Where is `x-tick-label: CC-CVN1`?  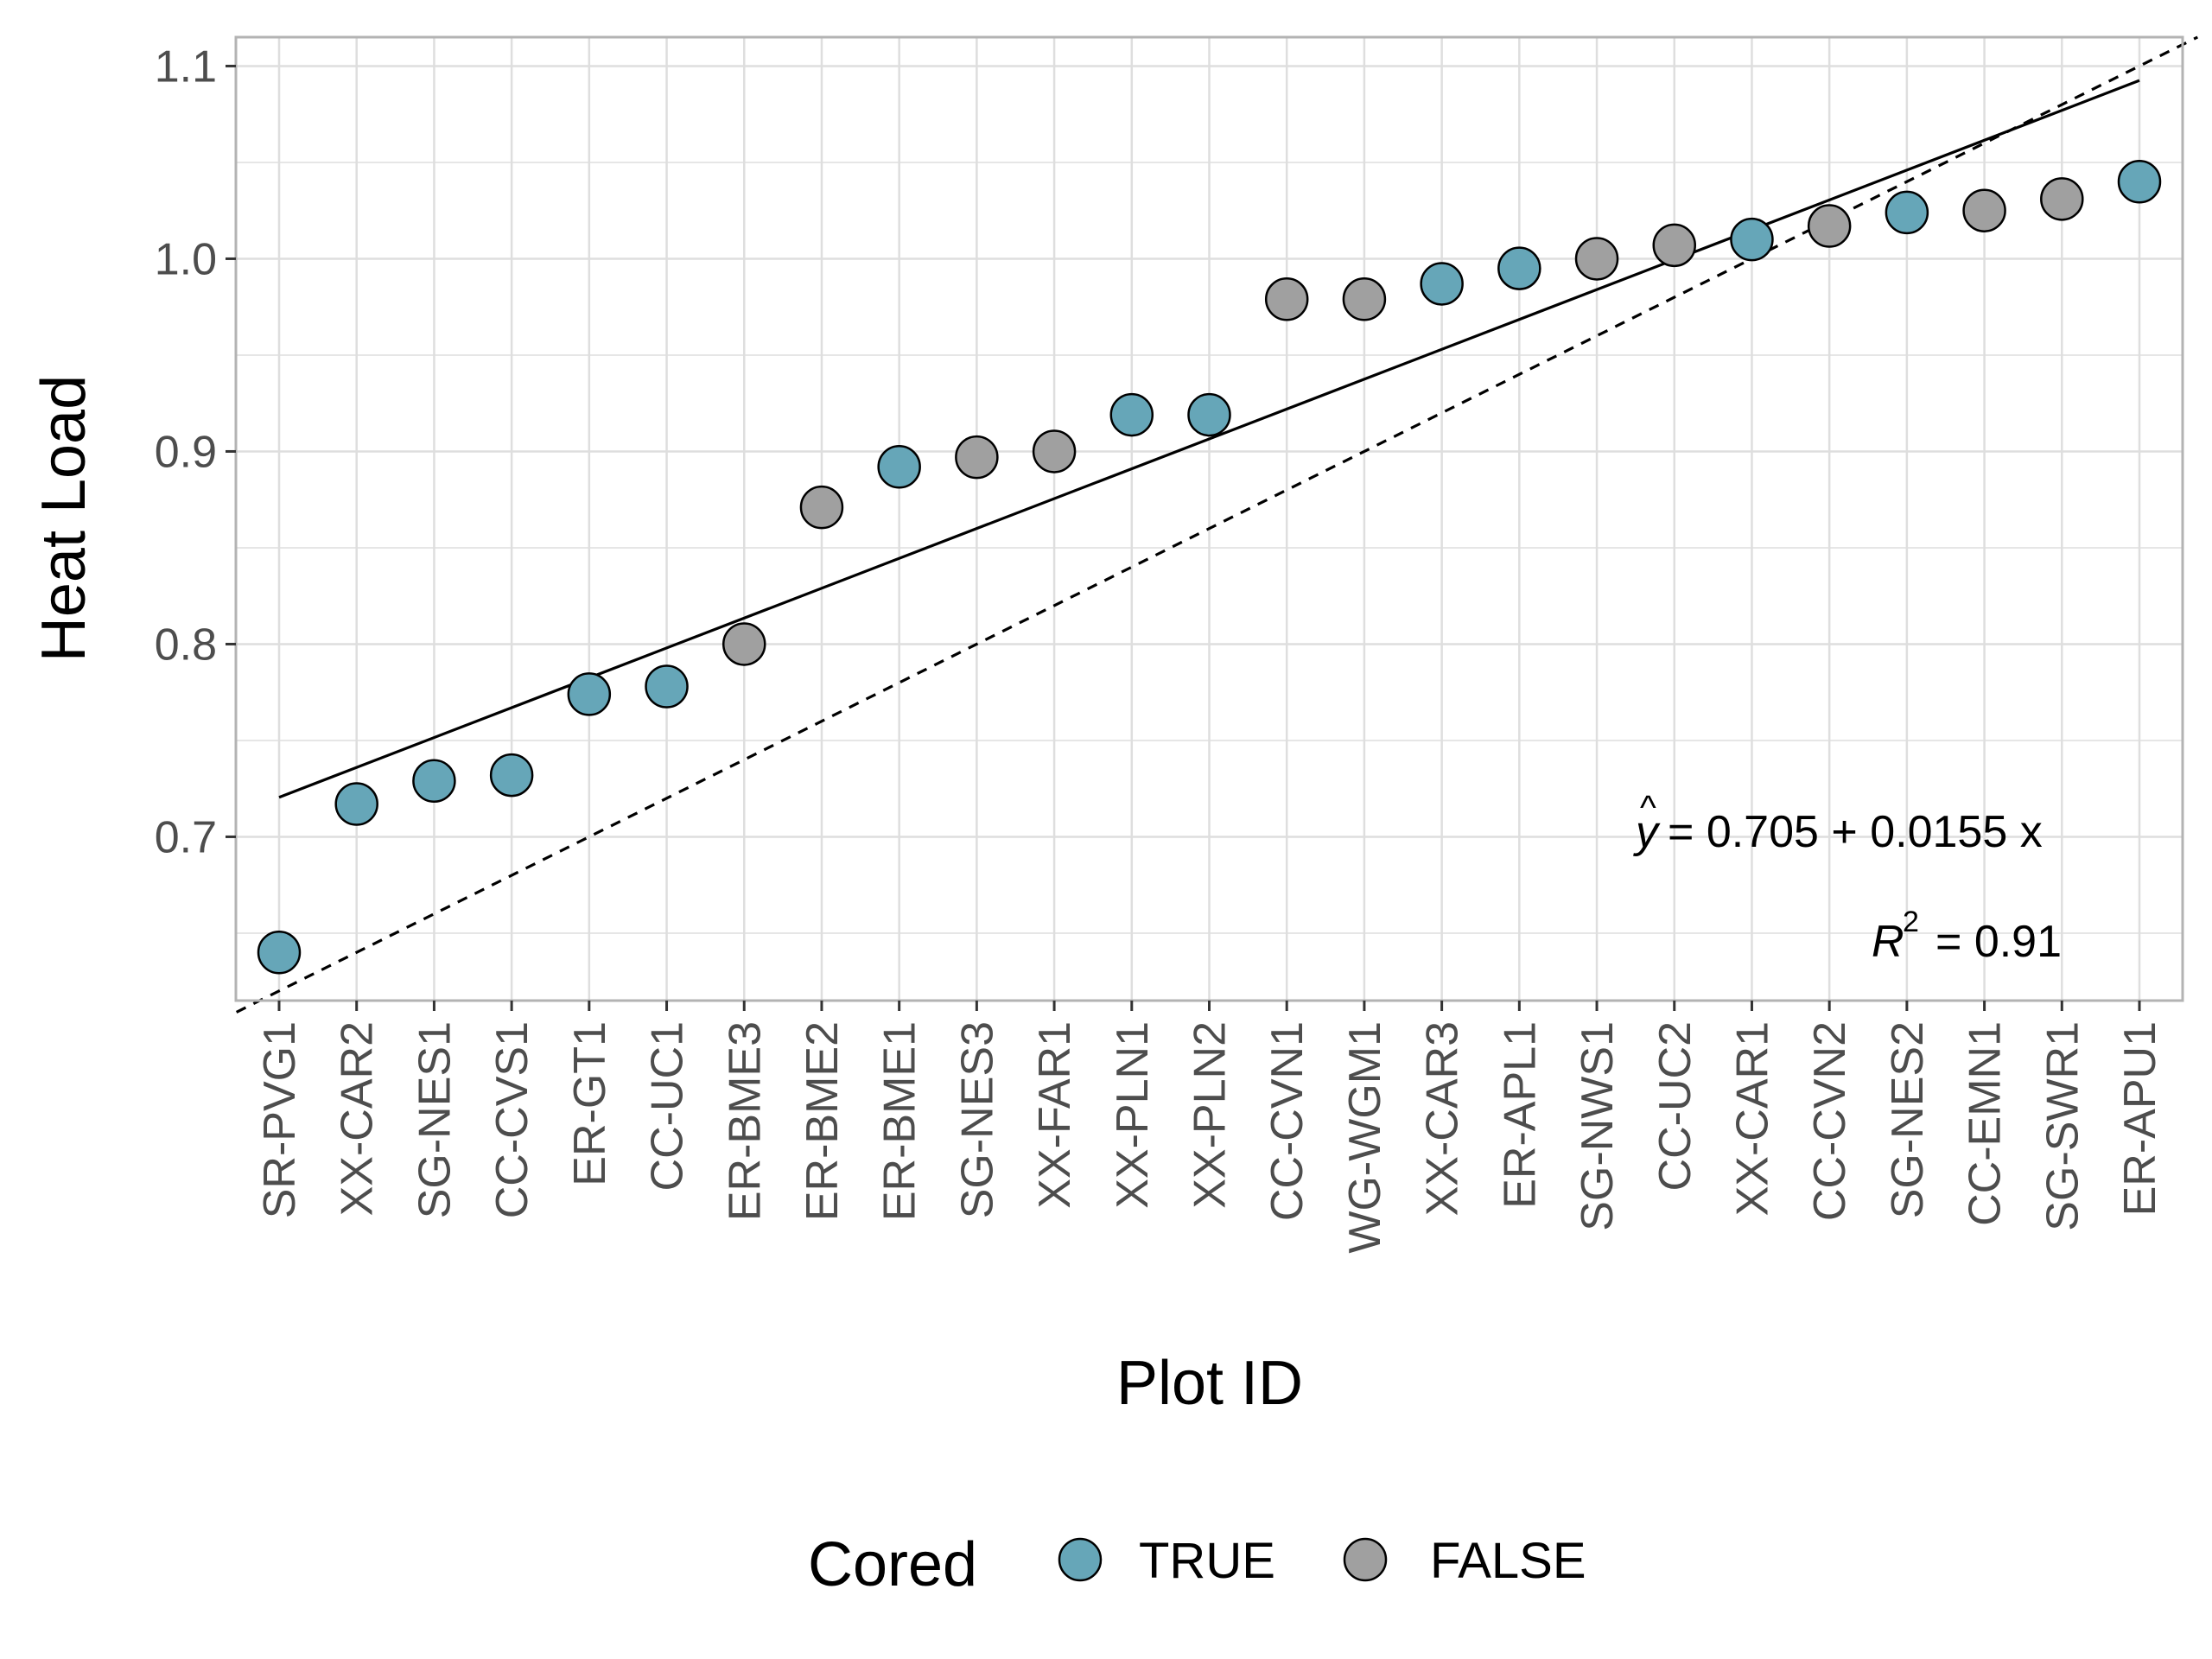
x-tick-label: CC-CVN1 is located at coordinates (1287, 1121).